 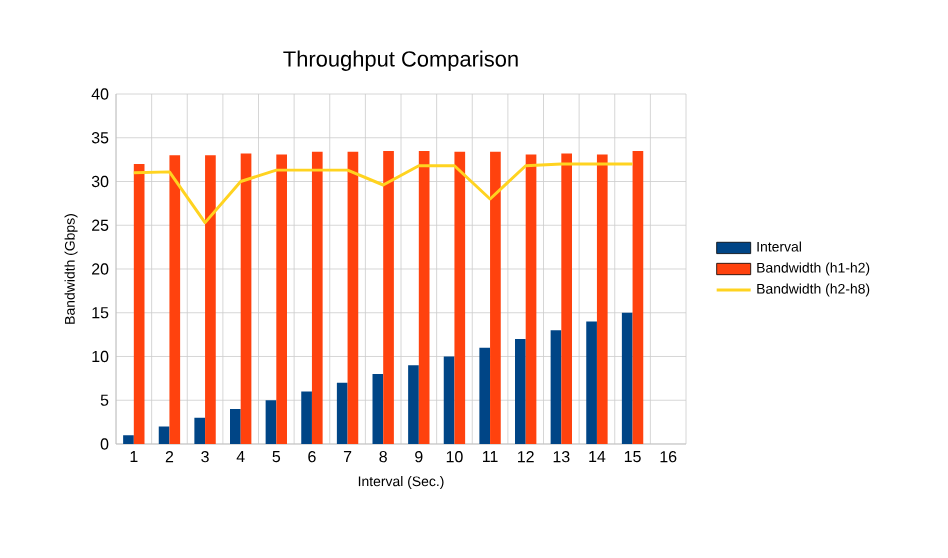 What do you see at coordinates (400, 60) in the screenshot?
I see `chart-title: Throughput Comparison` at bounding box center [400, 60].